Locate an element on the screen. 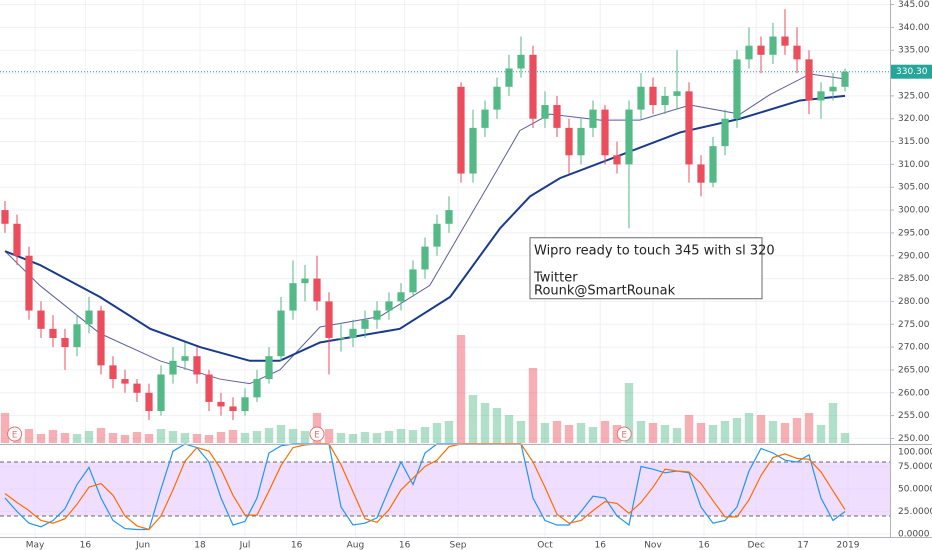  annotation-box is located at coordinates (646, 268).